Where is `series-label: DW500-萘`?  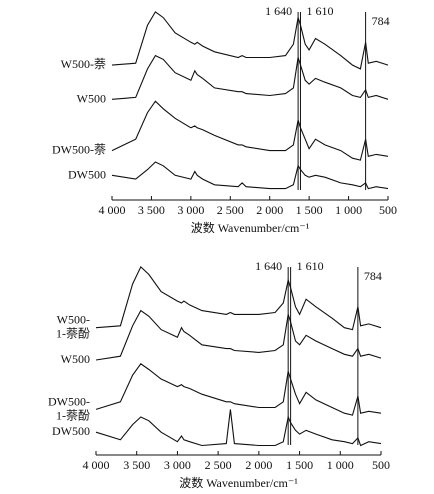
series-label: DW500-萘 is located at coordinates (79, 149).